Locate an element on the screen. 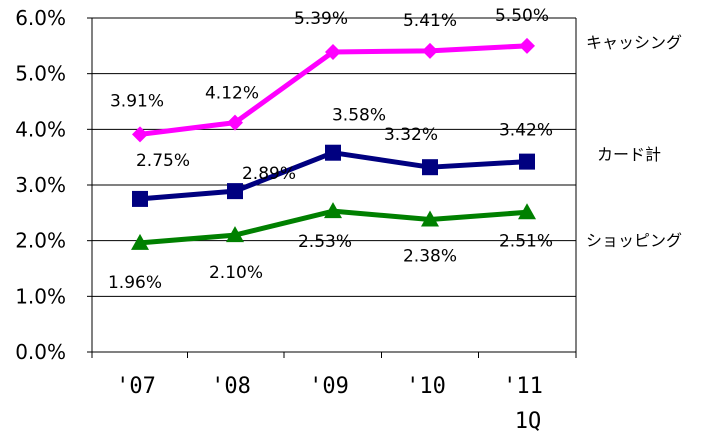 The height and width of the screenshot is (434, 702). data-label: 2.10% is located at coordinates (236, 273).